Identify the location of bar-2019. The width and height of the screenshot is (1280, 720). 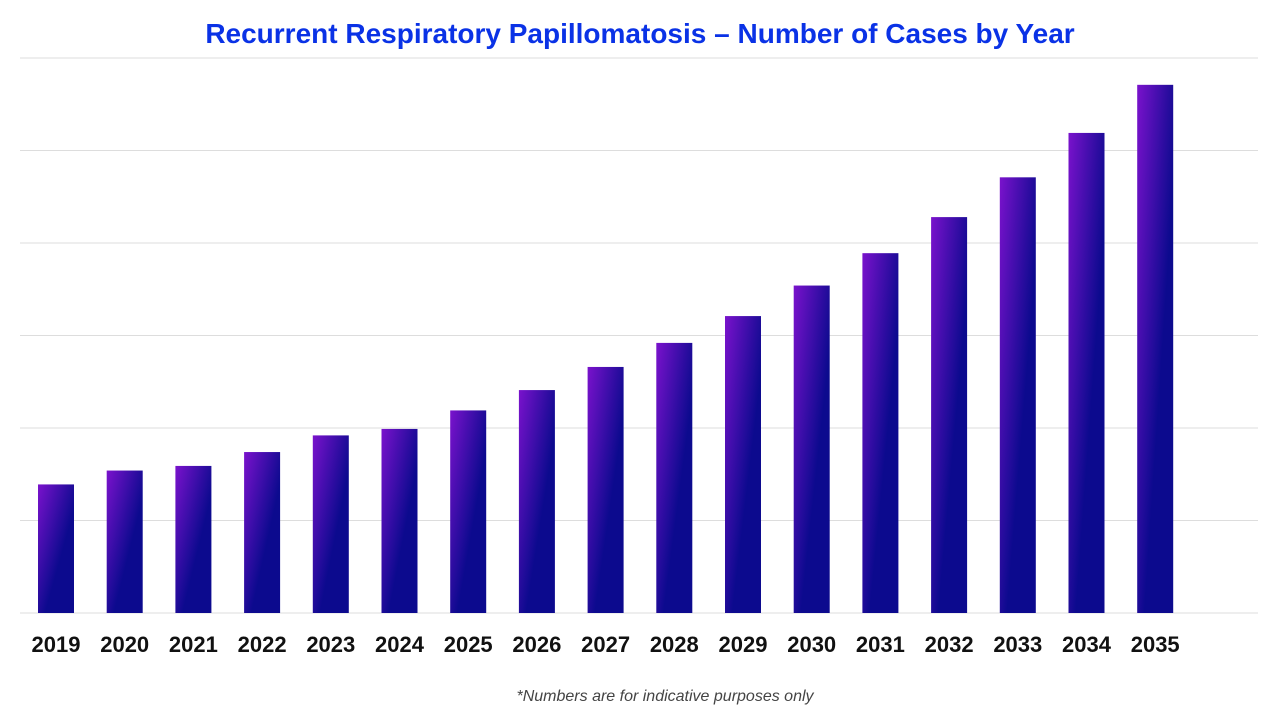
(56, 548).